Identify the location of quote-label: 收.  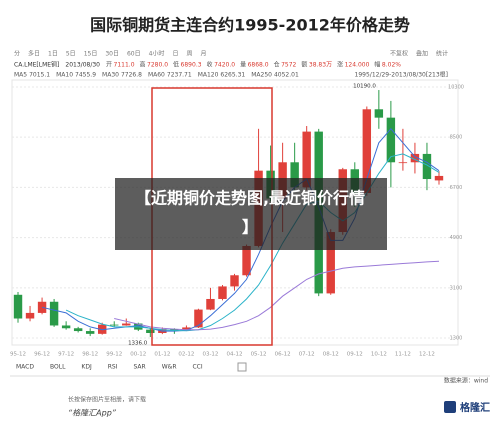
(210, 65).